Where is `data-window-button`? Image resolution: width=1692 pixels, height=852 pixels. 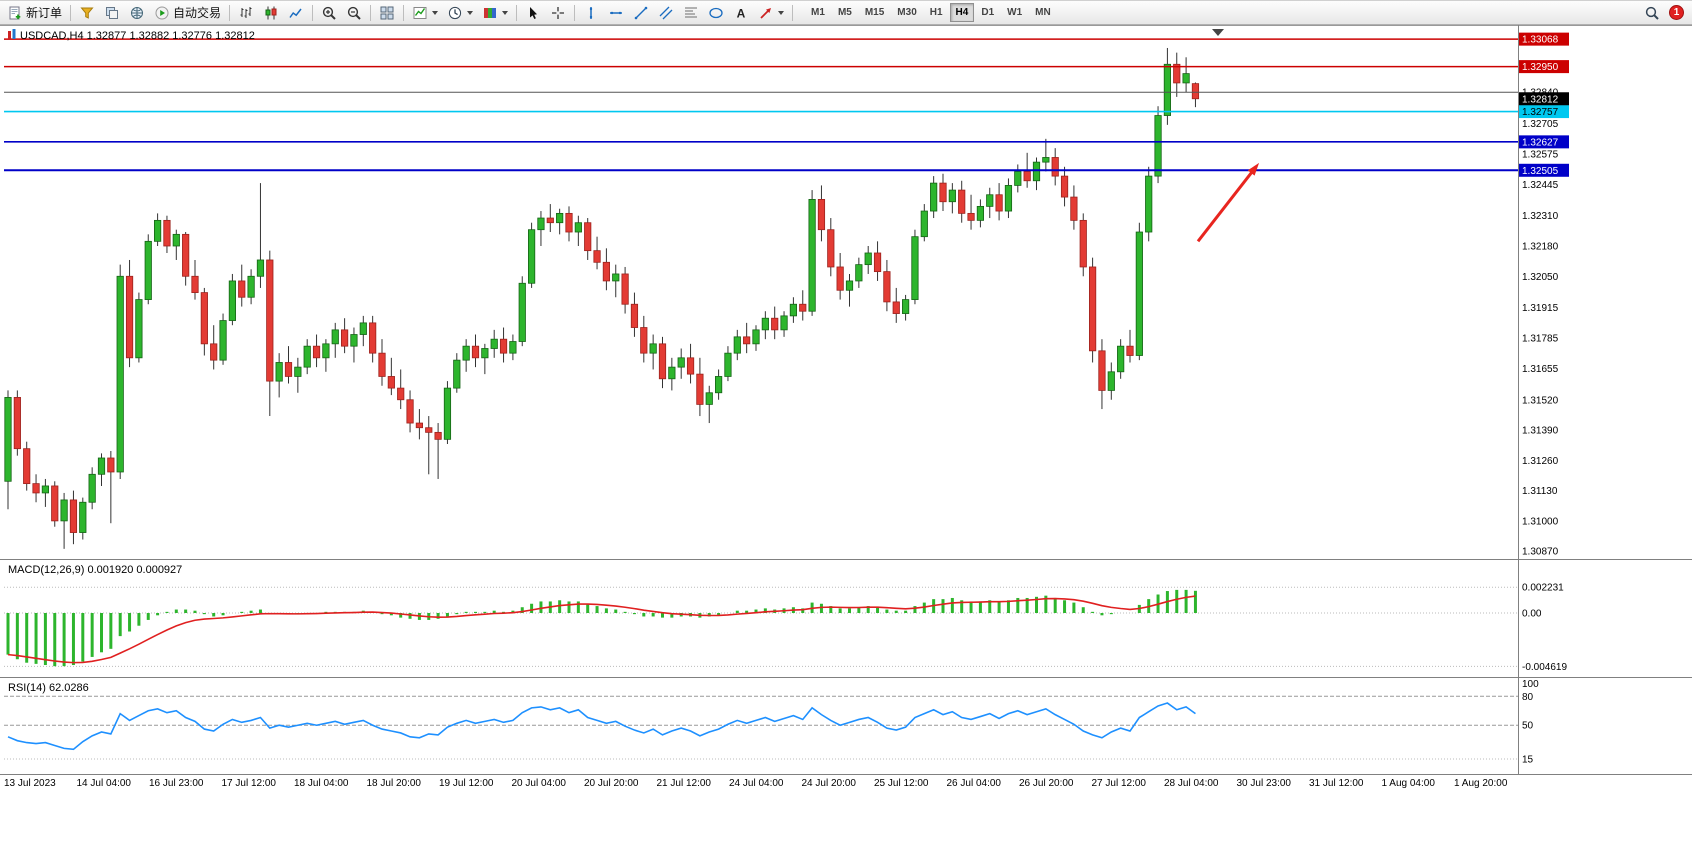 data-window-button is located at coordinates (137, 12).